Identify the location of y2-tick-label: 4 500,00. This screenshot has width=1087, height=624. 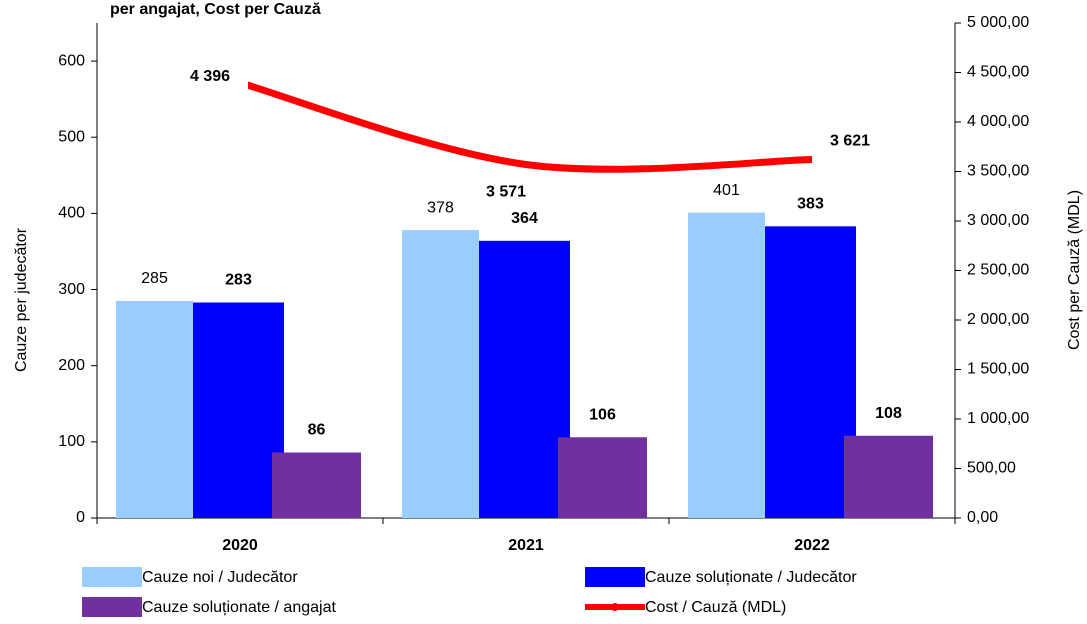
(998, 72).